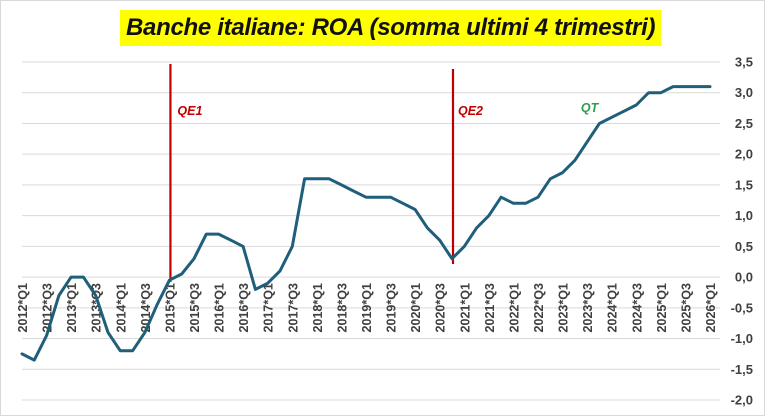  What do you see at coordinates (441, 307) in the screenshot?
I see `x-tick-label: 2020*Q3` at bounding box center [441, 307].